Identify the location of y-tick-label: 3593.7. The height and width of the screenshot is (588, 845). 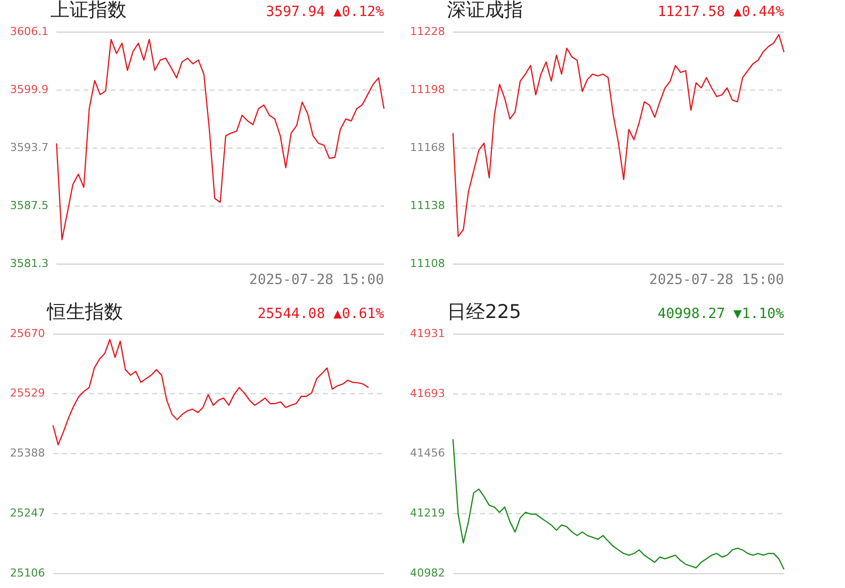
(29, 147).